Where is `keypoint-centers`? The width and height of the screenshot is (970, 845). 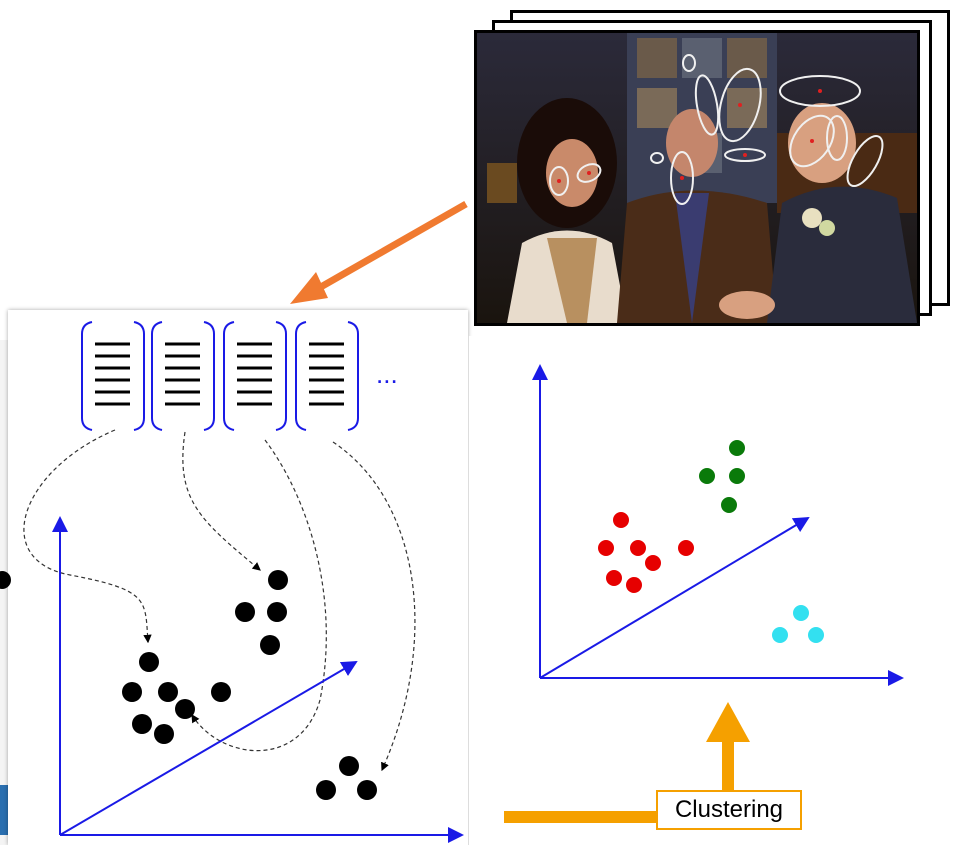 keypoint-centers is located at coordinates (689, 136).